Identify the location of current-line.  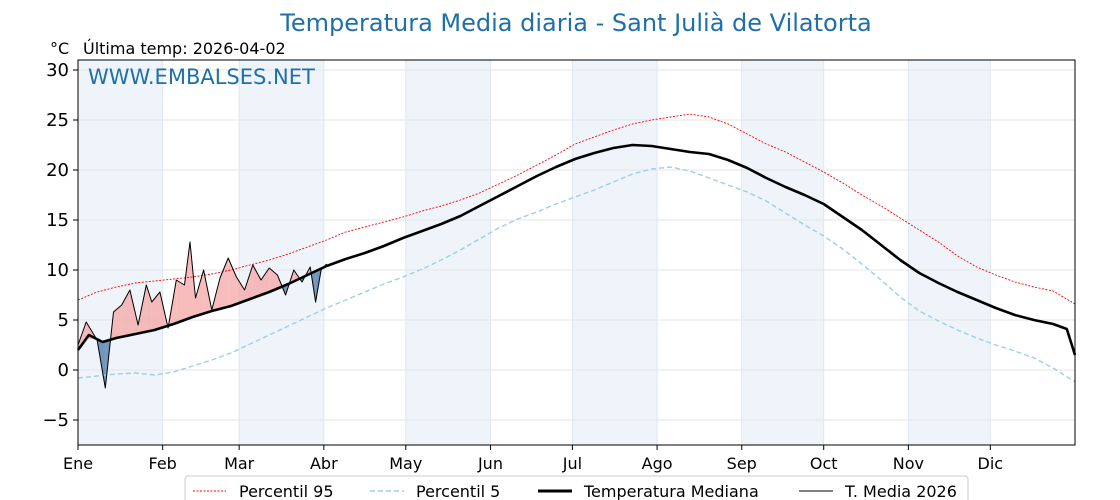
(202, 315).